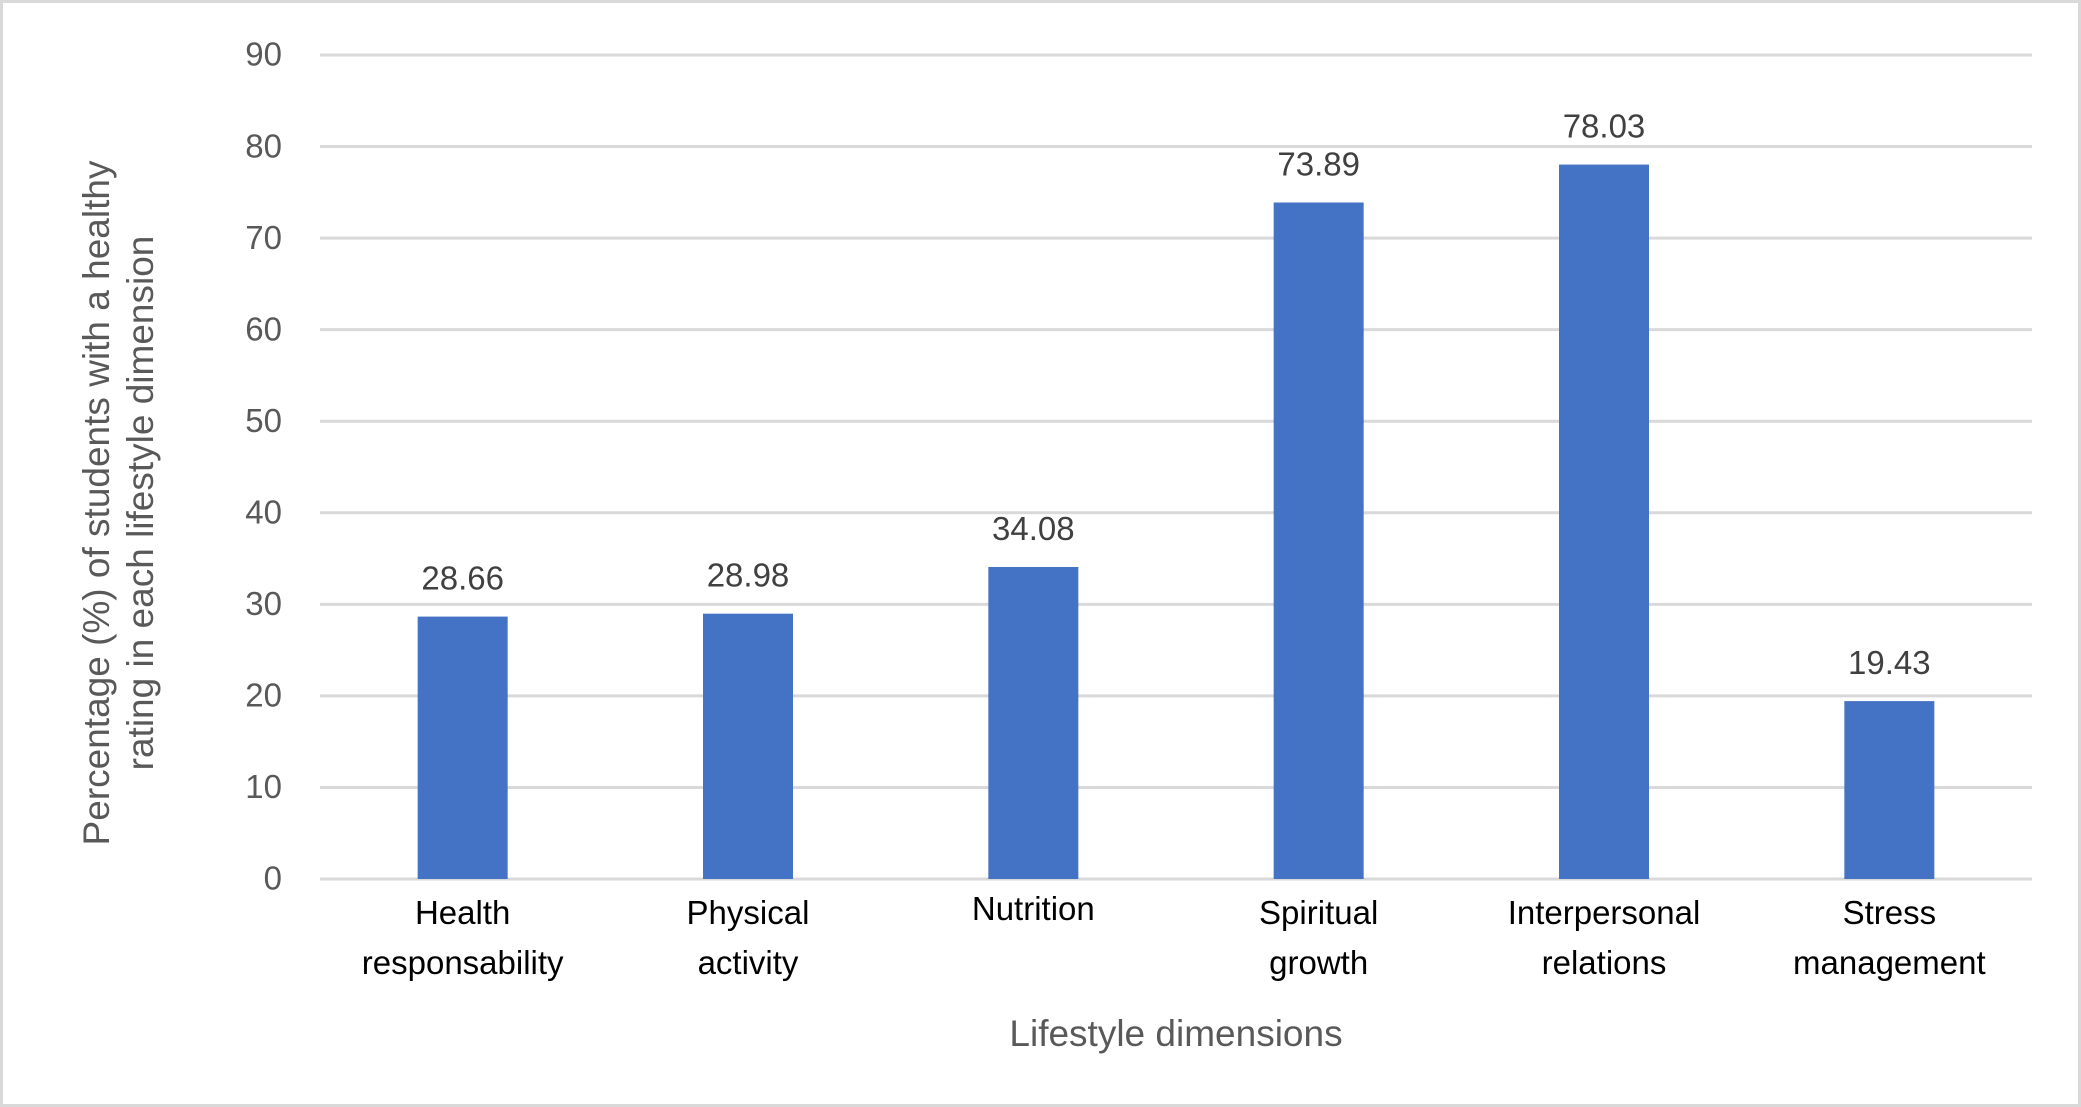 The image size is (2081, 1107). Describe the element at coordinates (1889, 662) in the screenshot. I see `data-label-6: 19.43` at that location.